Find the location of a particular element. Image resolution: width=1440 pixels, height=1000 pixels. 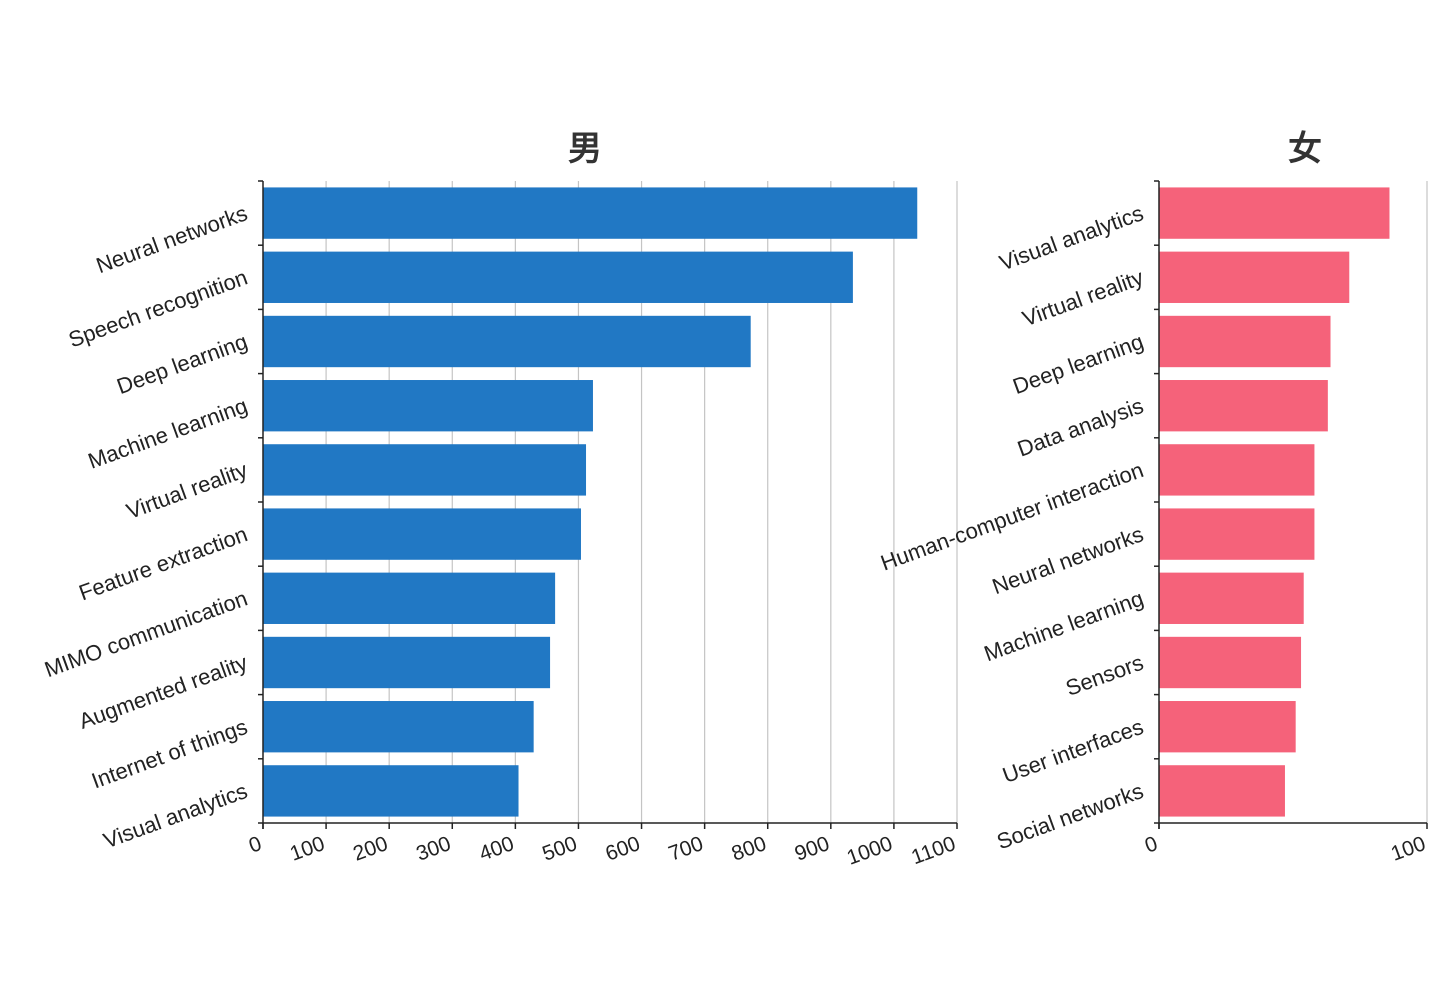

bar-male-augmented-reality is located at coordinates (407, 662).